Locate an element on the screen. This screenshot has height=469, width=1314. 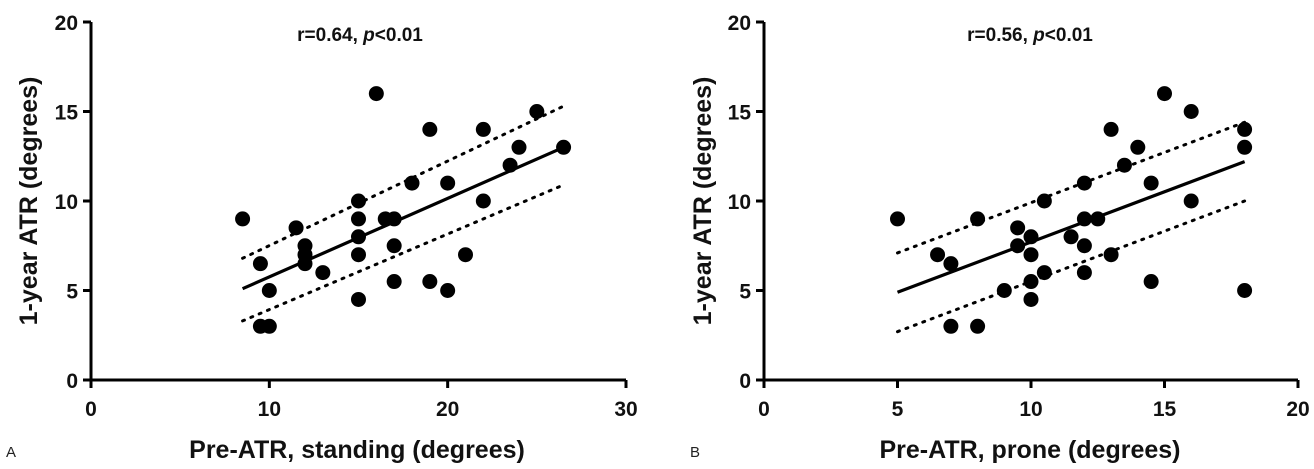
panel-b-correlation-annotation: r=0.56, p<0.01 is located at coordinates (1030, 35).